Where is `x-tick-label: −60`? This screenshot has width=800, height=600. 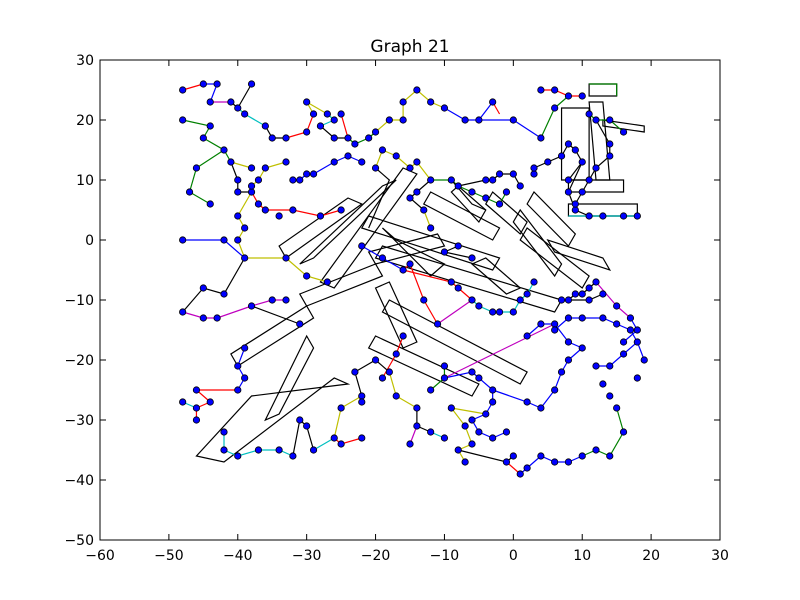
x-tick-label: −60 is located at coordinates (100, 556).